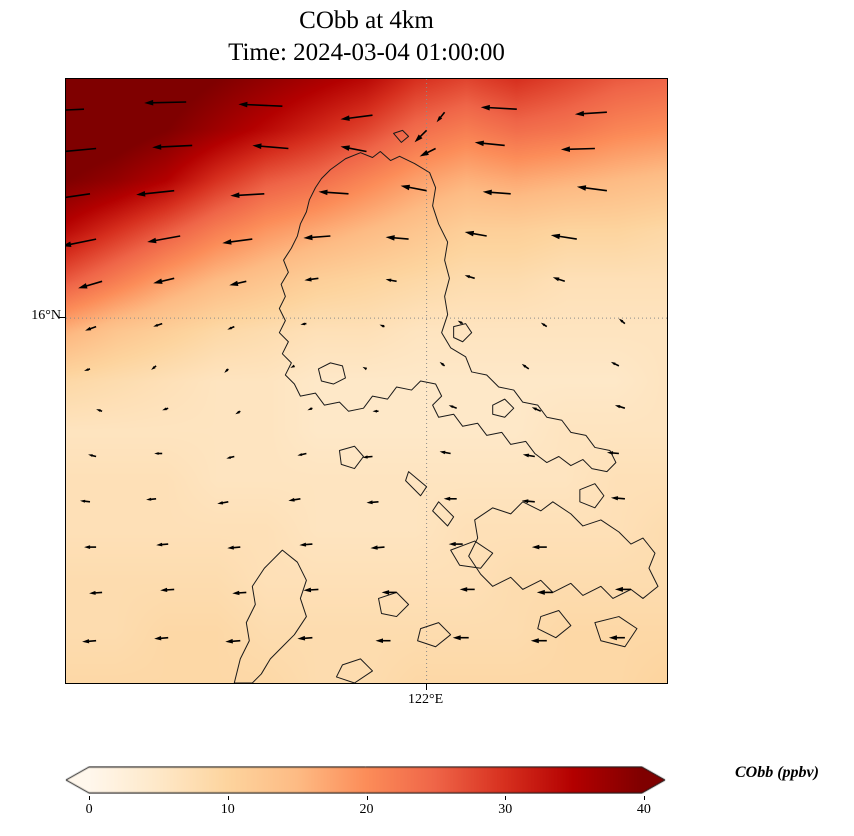 The image size is (854, 836). What do you see at coordinates (426, 699) in the screenshot?
I see `x-axis-tick-label: 122°E` at bounding box center [426, 699].